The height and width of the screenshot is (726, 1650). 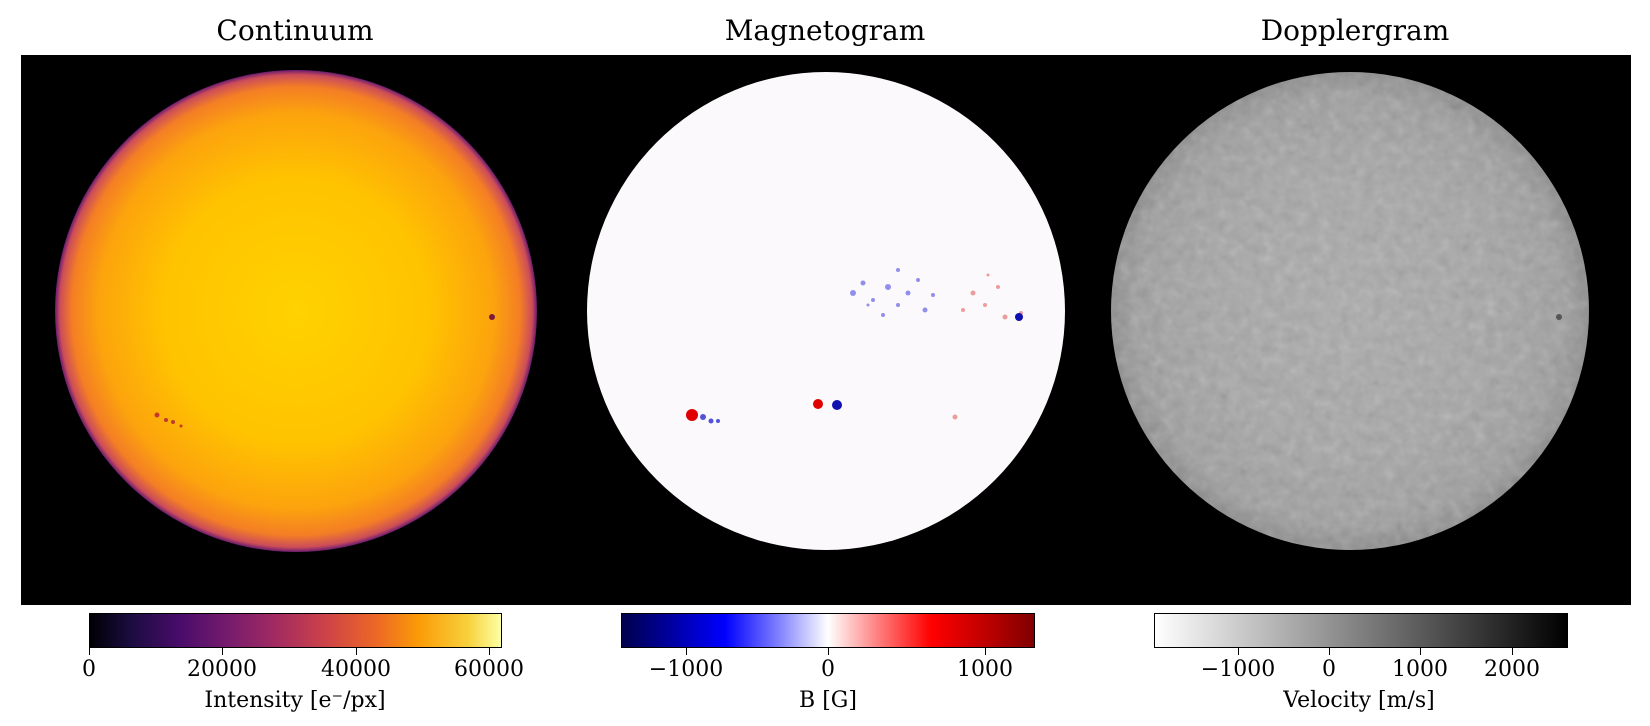 What do you see at coordinates (955, 417) in the screenshot?
I see `weak-positive-spot` at bounding box center [955, 417].